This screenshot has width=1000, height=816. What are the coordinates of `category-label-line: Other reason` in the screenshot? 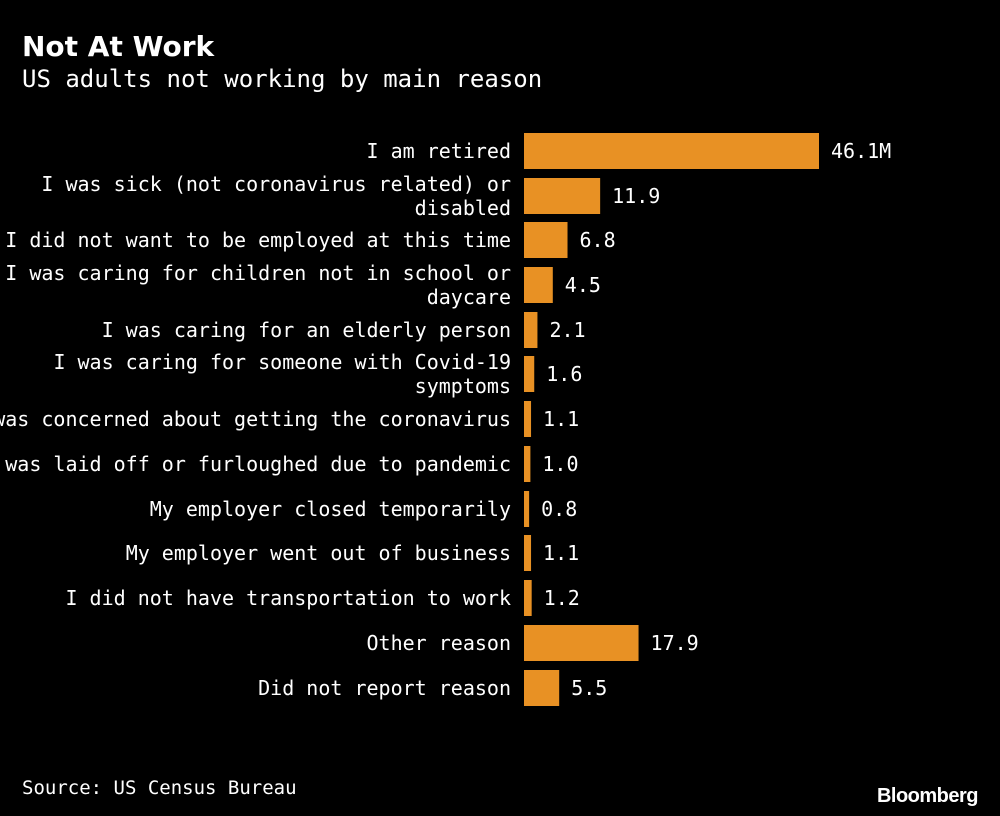 It's located at (439, 643).